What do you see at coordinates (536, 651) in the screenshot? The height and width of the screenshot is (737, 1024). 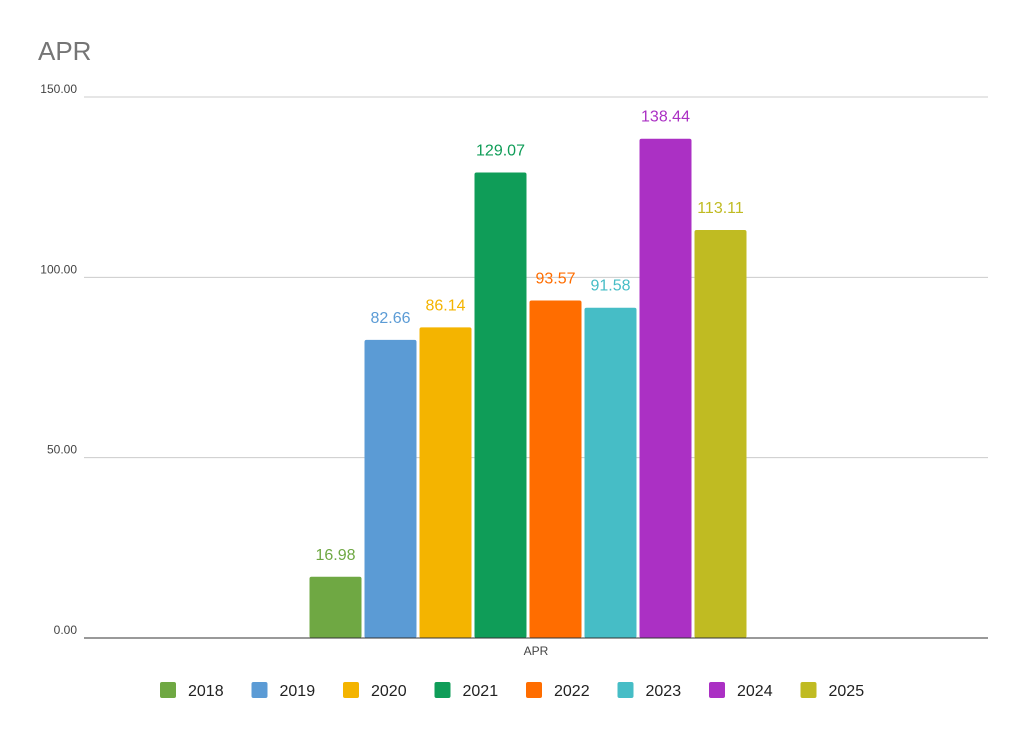 I see `category-label: APR` at bounding box center [536, 651].